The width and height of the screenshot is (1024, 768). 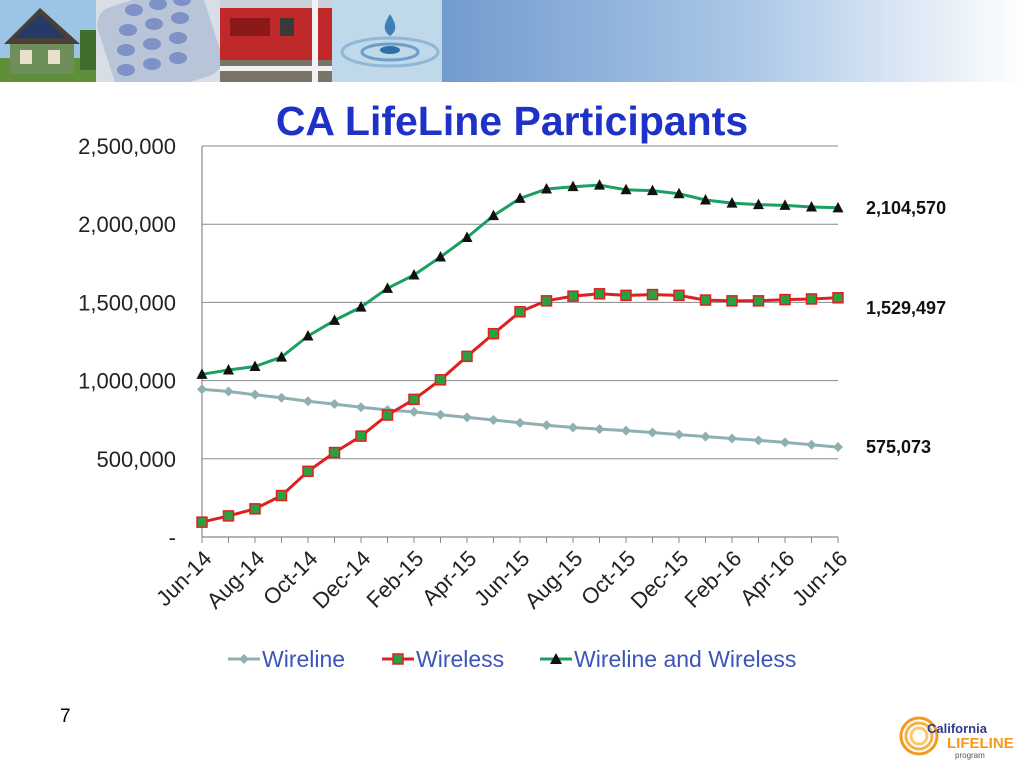 What do you see at coordinates (970, 755) in the screenshot?
I see `logo-line3: program` at bounding box center [970, 755].